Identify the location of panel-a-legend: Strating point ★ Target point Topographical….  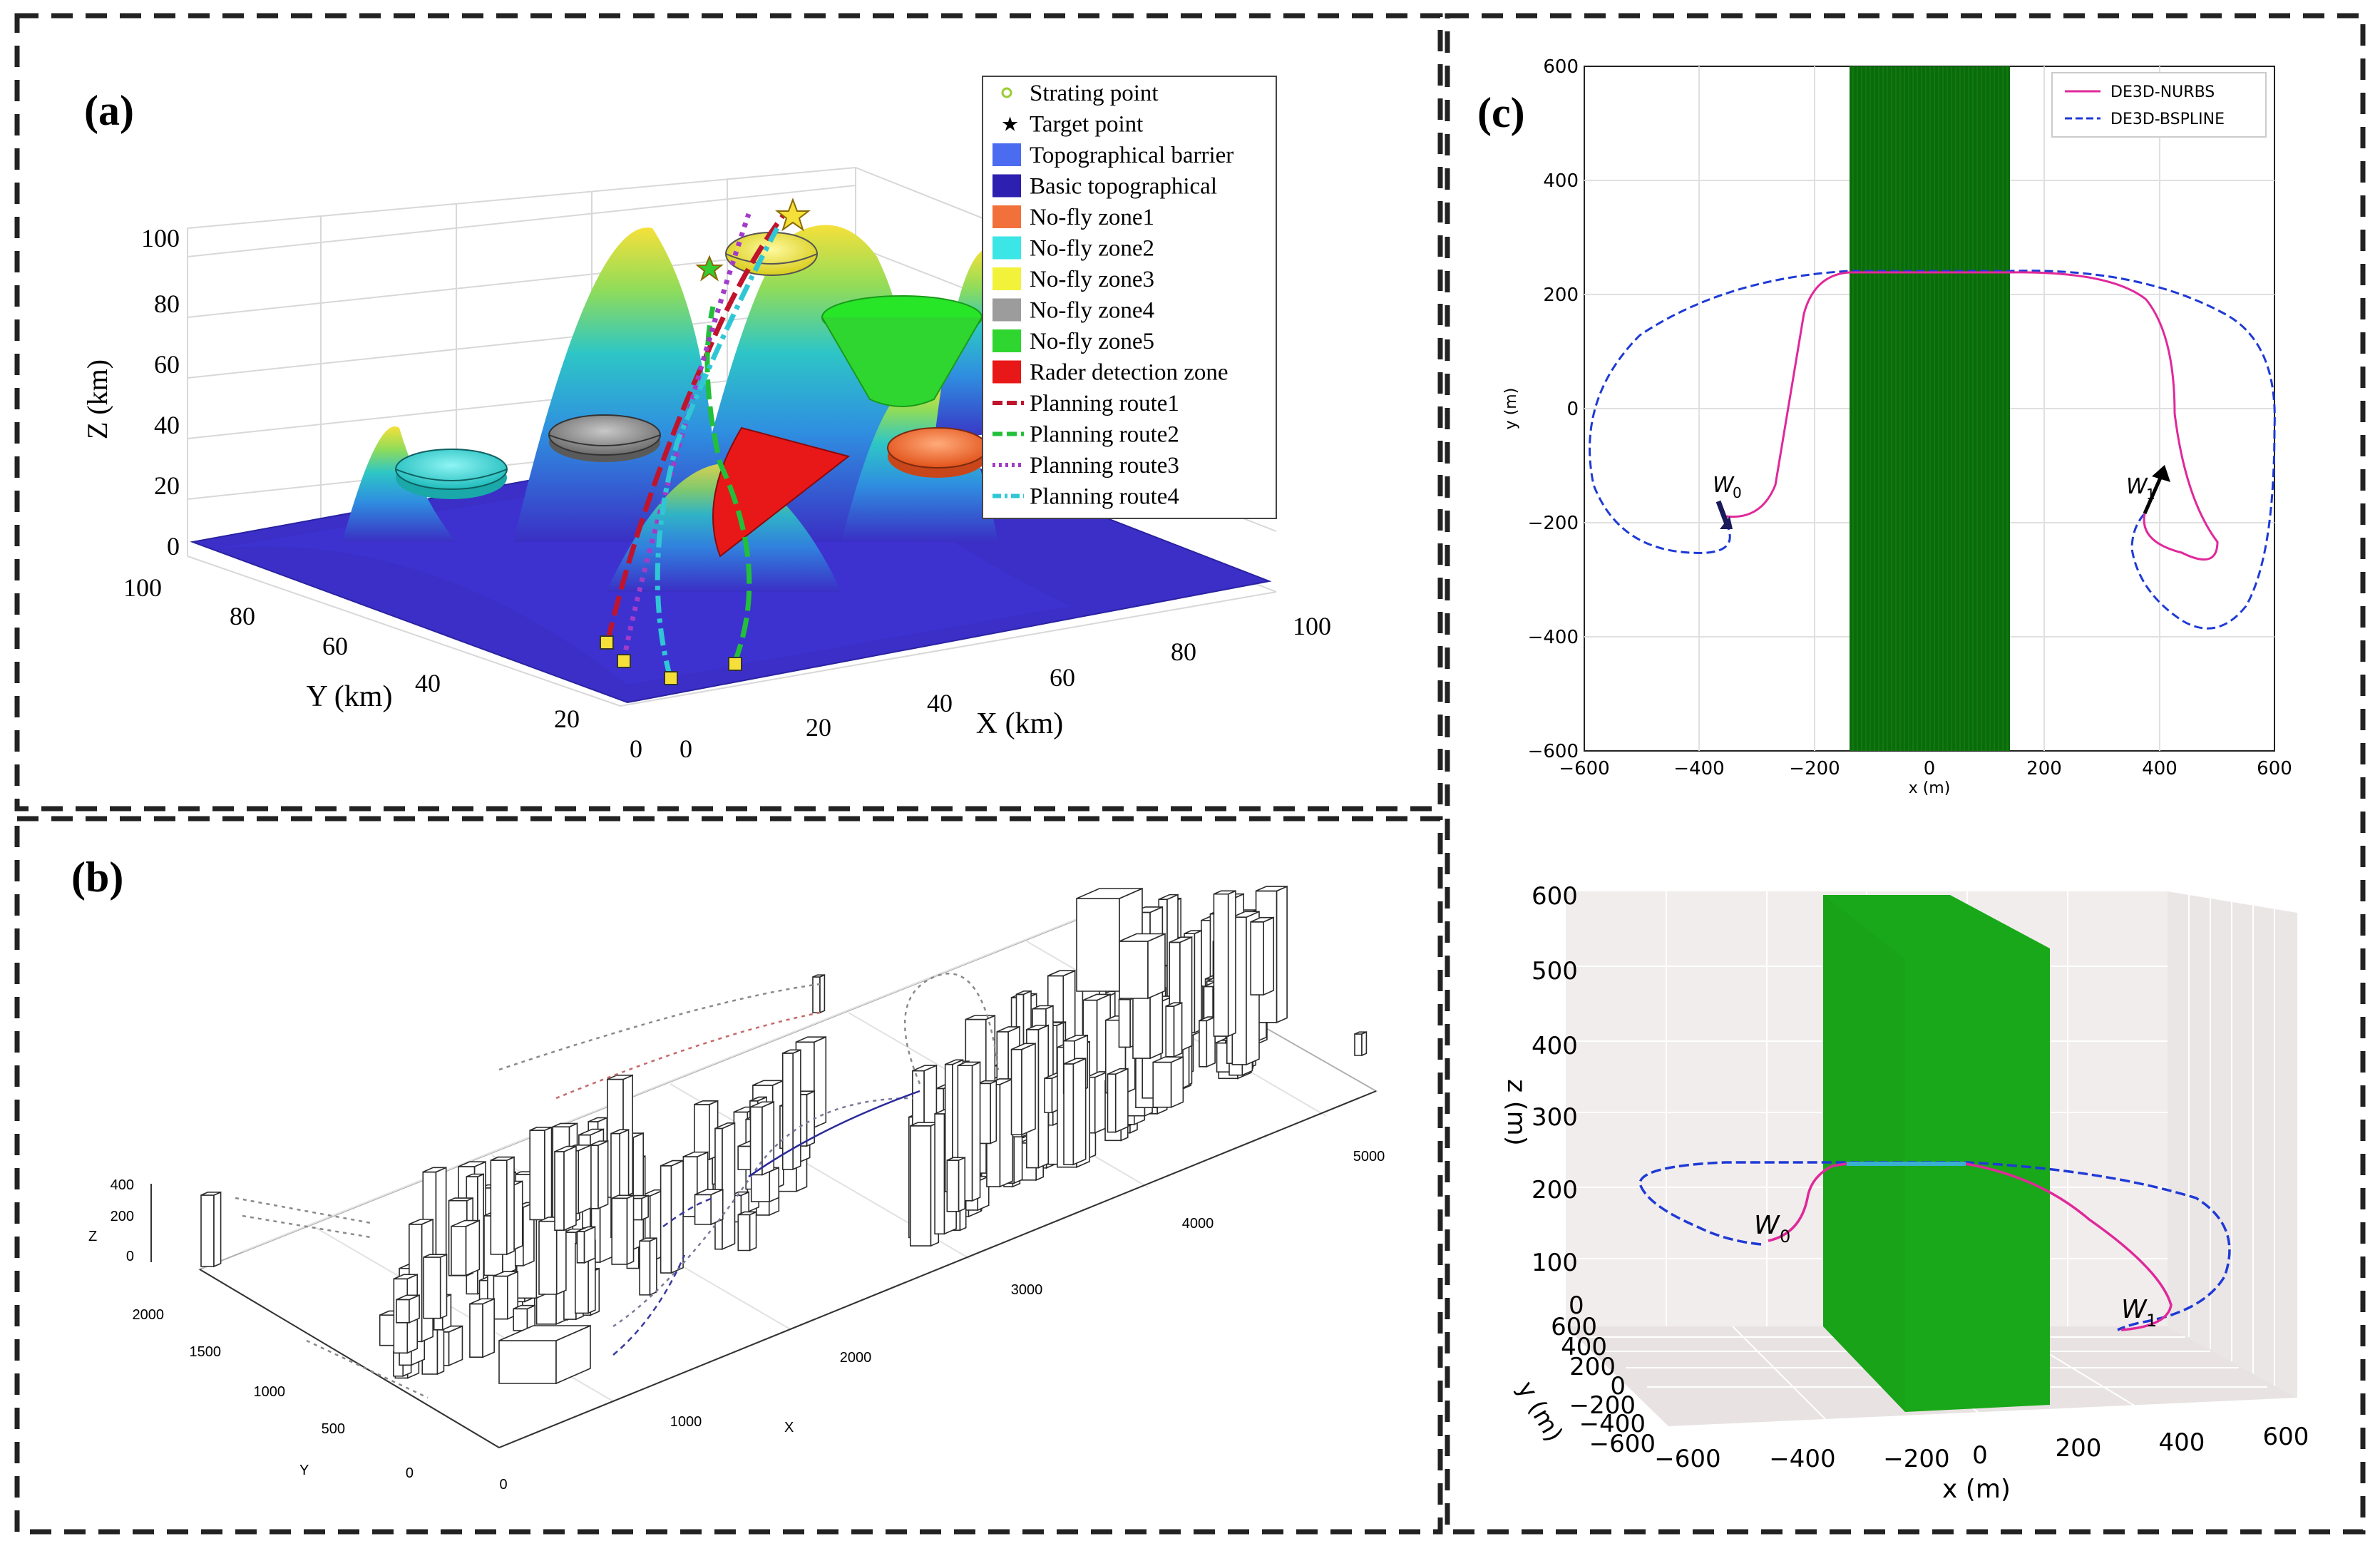
(1129, 297).